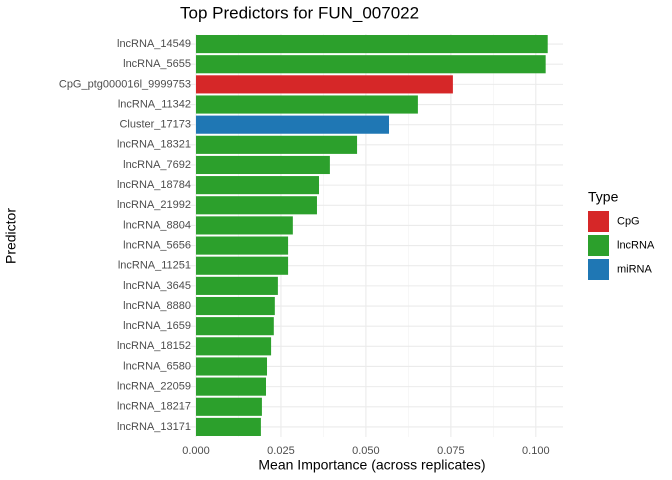 This screenshot has width=672, height=480. I want to click on legend-title: Type, so click(603, 197).